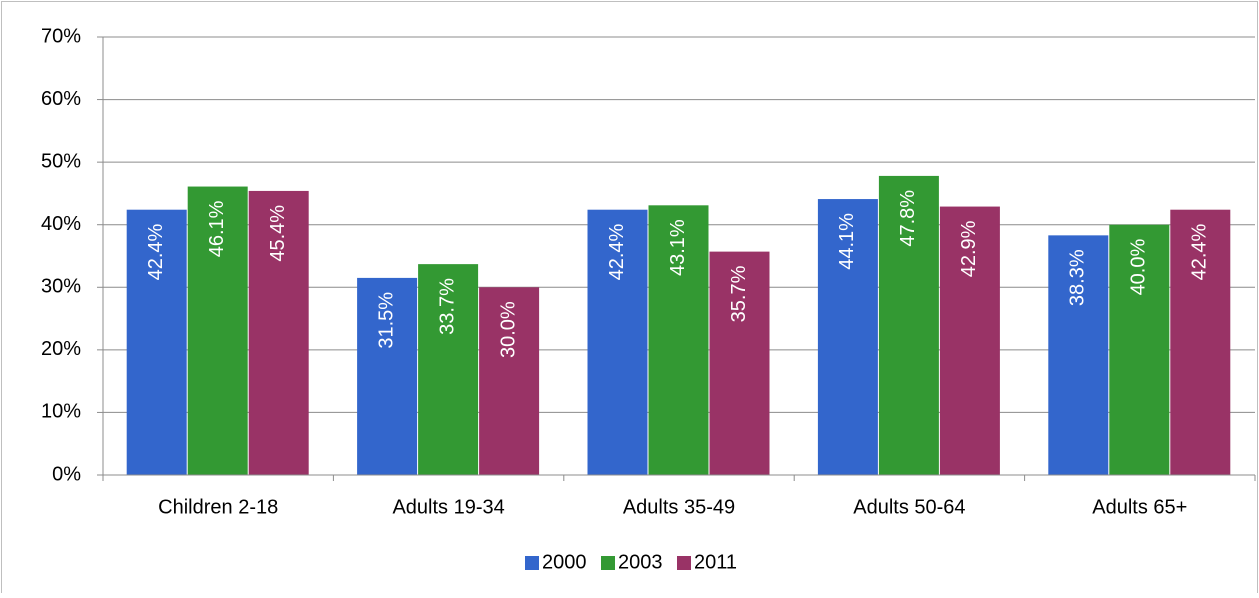  Describe the element at coordinates (61, 161) in the screenshot. I see `y-tick-label: 50%` at that location.